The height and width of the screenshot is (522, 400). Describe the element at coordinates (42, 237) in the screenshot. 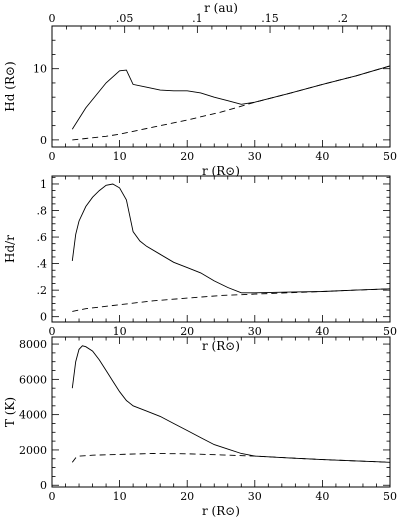

I see `y-tick-label: .6` at that location.